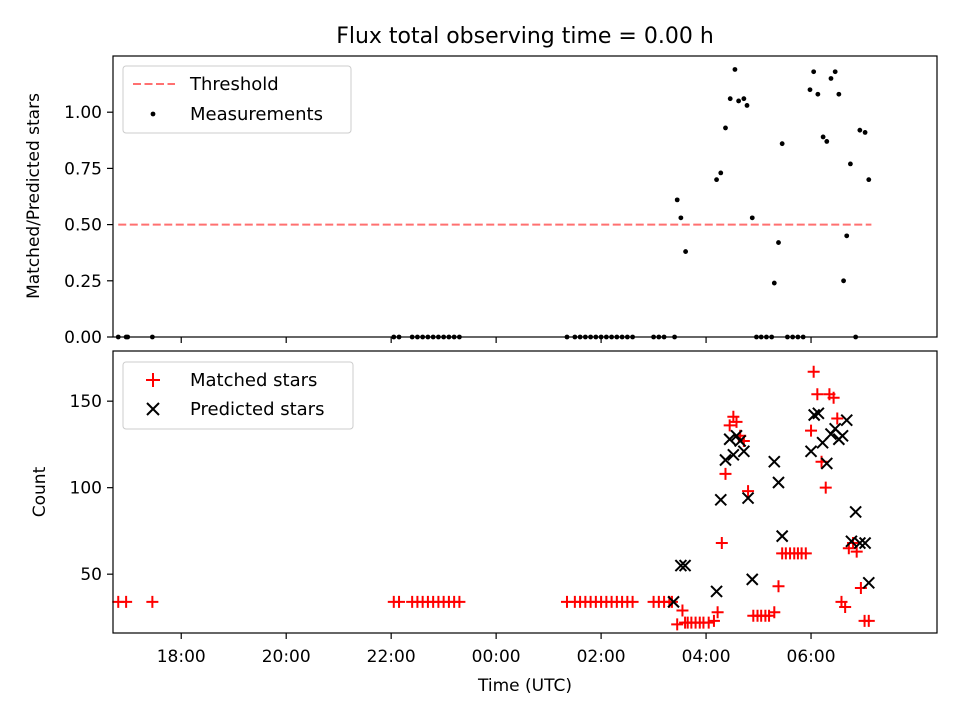  I want to click on top-chart-ylabel: Matched/Predicted stars, so click(34, 196).